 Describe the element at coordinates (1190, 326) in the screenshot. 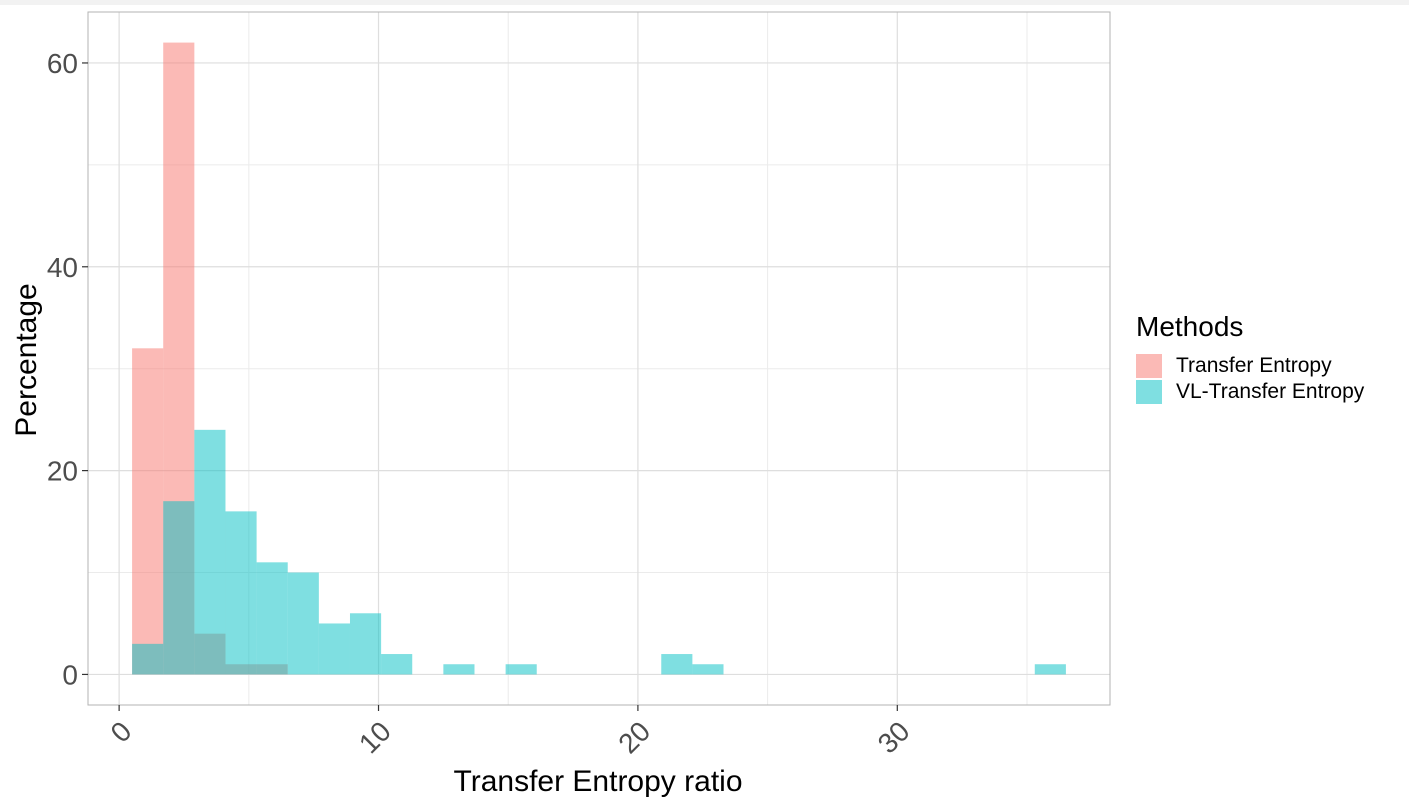

I see `legend-title: Methods` at that location.